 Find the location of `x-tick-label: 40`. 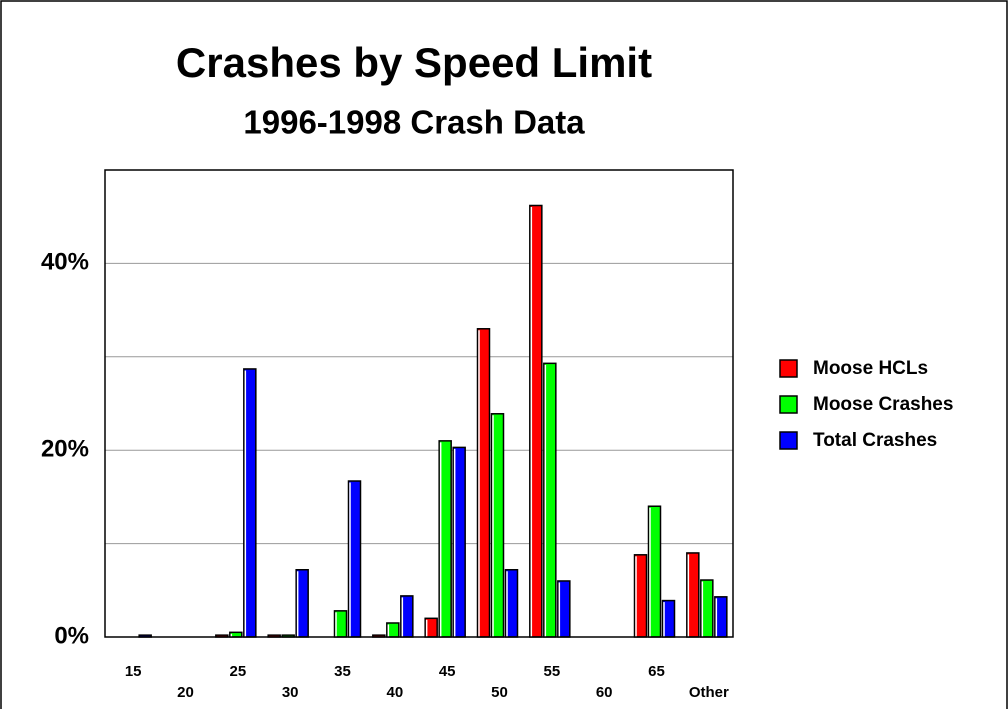

x-tick-label: 40 is located at coordinates (394, 692).